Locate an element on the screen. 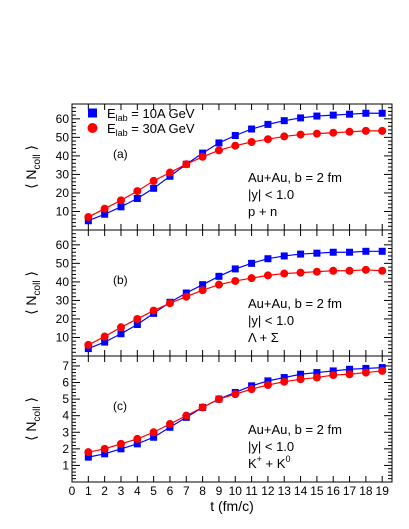 The image size is (409, 529). x-tick-label: 11 is located at coordinates (251, 491).